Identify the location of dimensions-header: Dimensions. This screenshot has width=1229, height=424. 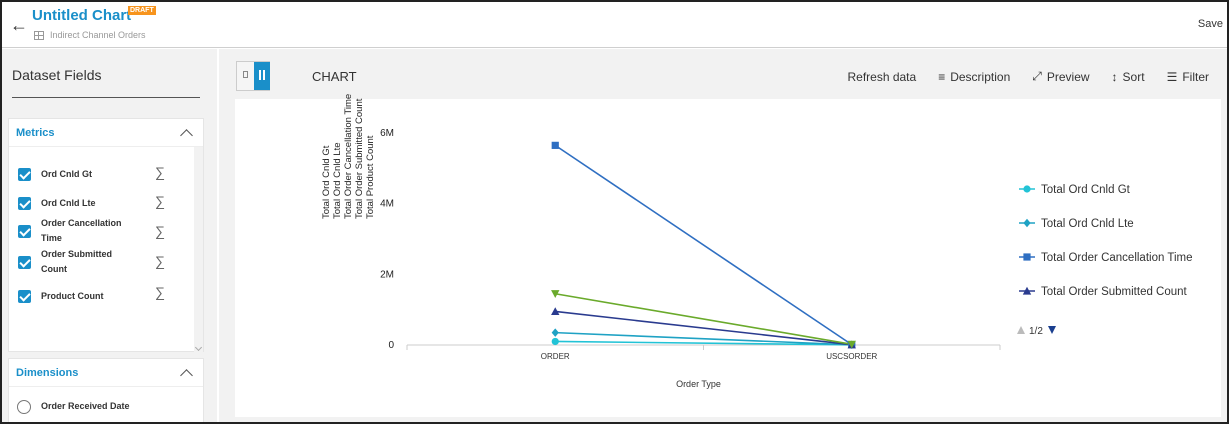
(106, 373).